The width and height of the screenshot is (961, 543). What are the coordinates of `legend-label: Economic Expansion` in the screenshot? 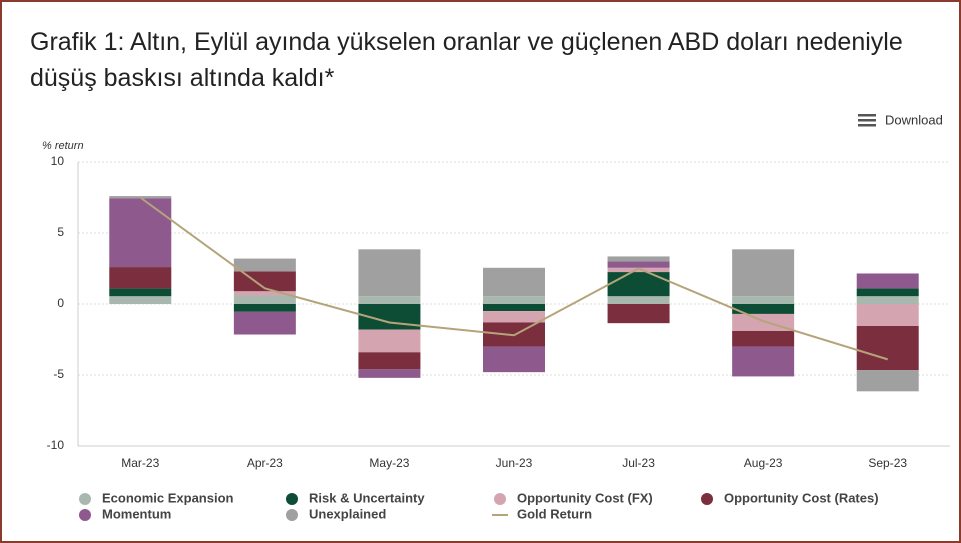 It's located at (168, 497).